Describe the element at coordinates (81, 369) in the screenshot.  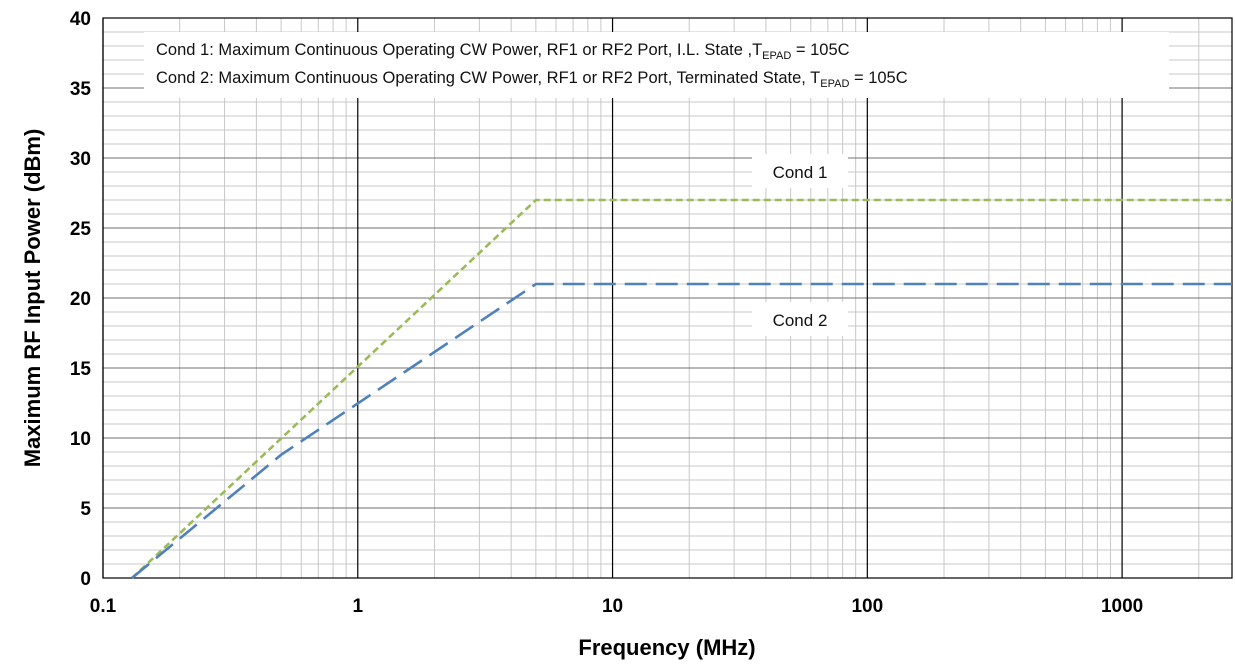
I see `y-tick-label: 15` at that location.